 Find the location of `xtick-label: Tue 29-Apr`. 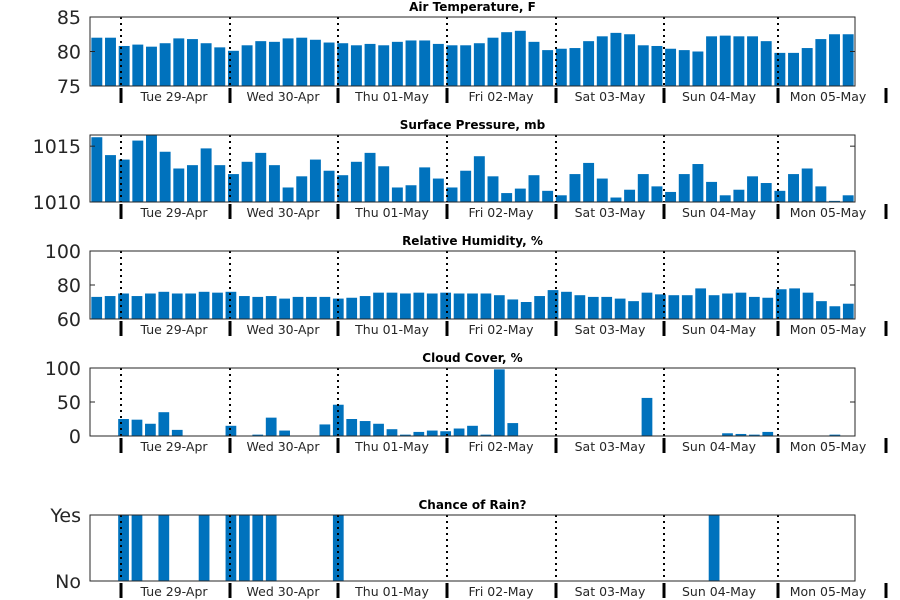

xtick-label: Tue 29-Apr is located at coordinates (173, 212).